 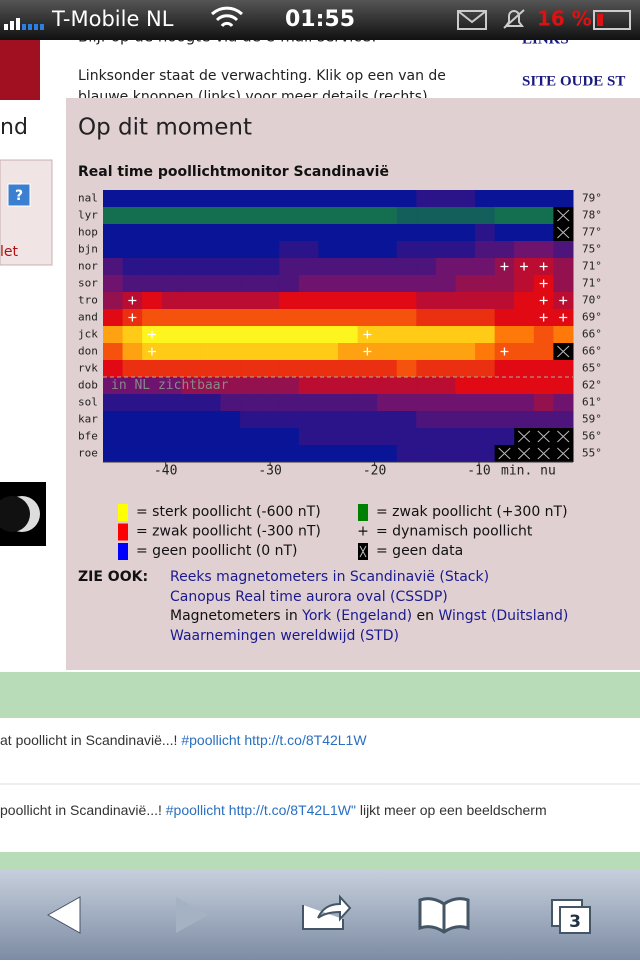 I want to click on green-band, so click(x=320, y=861).